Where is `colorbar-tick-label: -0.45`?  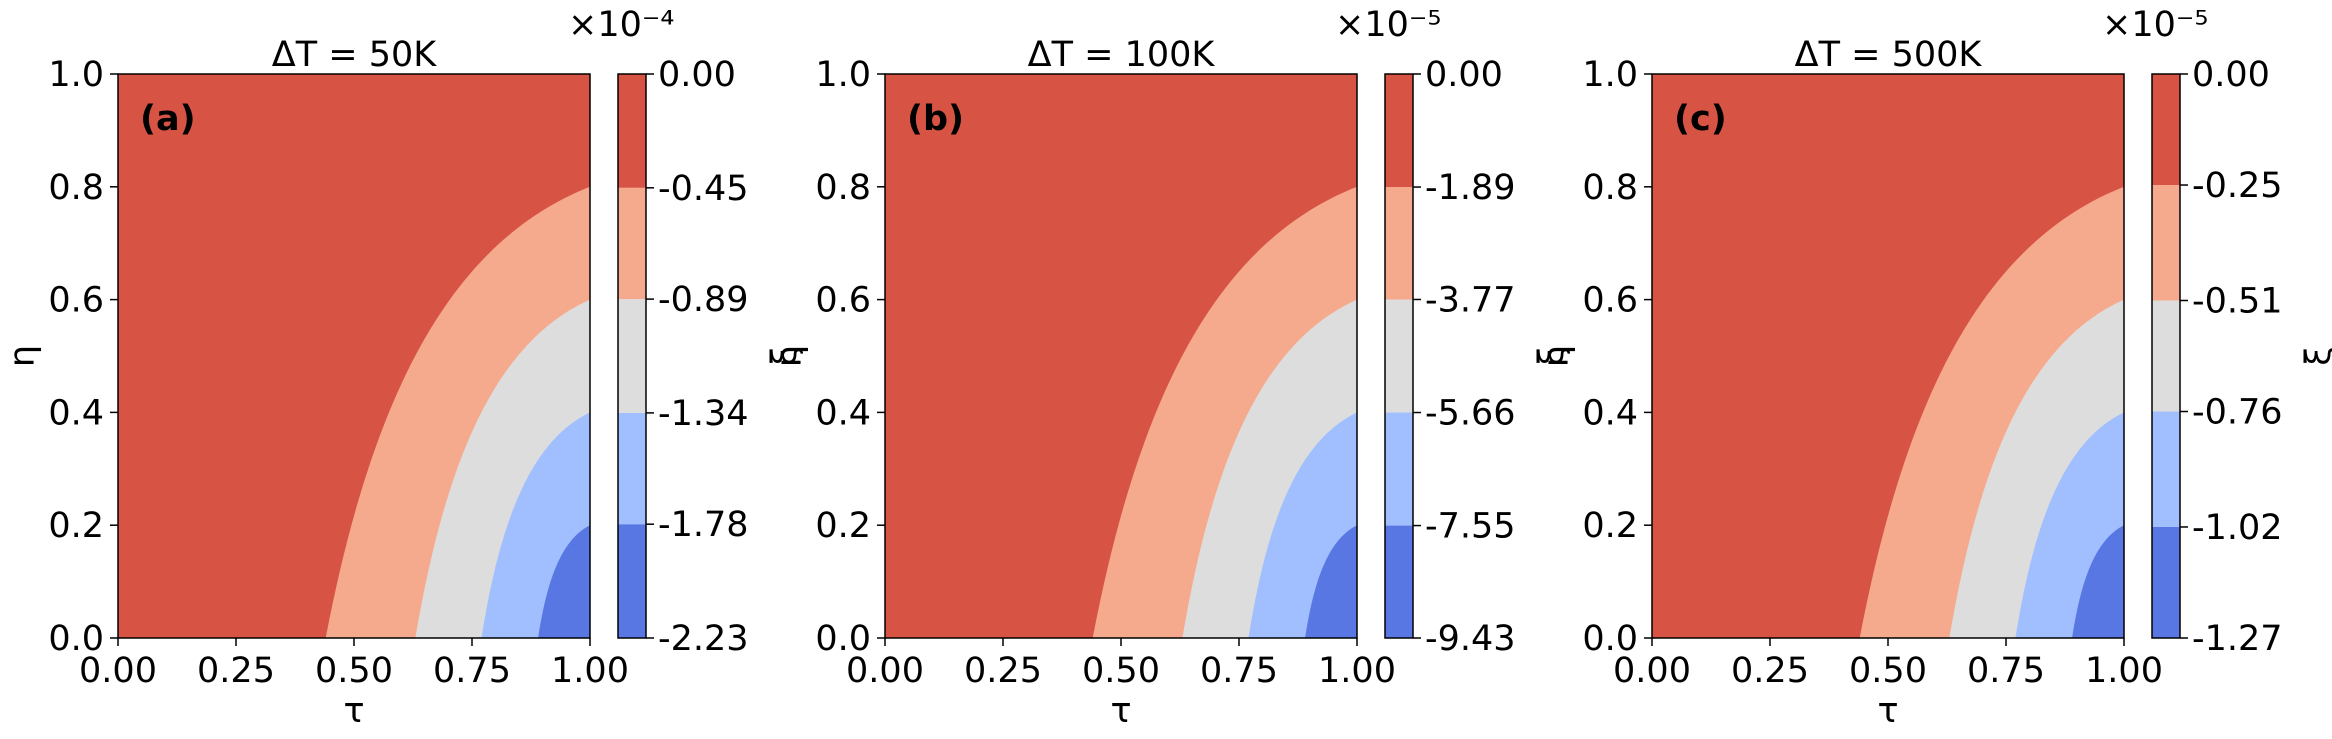
colorbar-tick-label: -0.45 is located at coordinates (703, 189).